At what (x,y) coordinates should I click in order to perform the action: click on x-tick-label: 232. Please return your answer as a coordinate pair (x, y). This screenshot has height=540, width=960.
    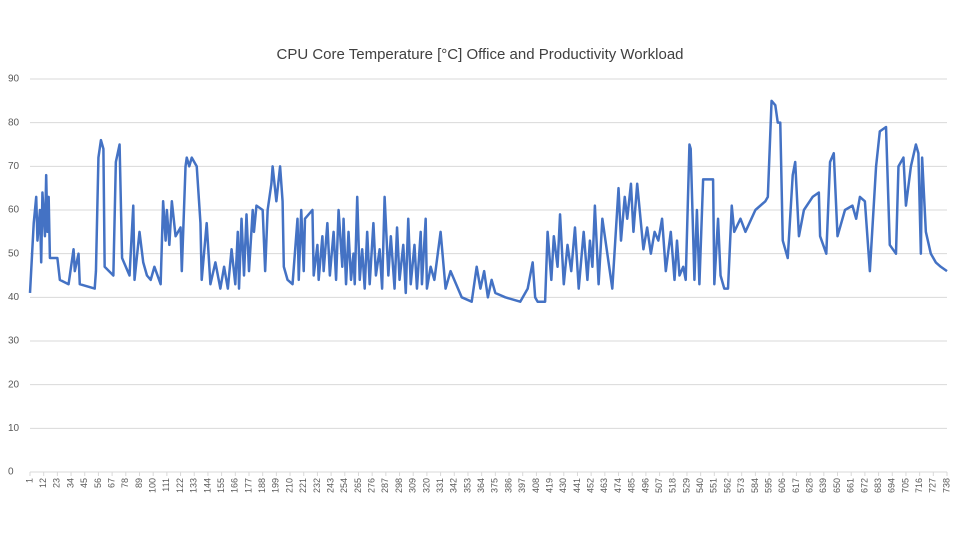
    Looking at the image, I should click on (317, 485).